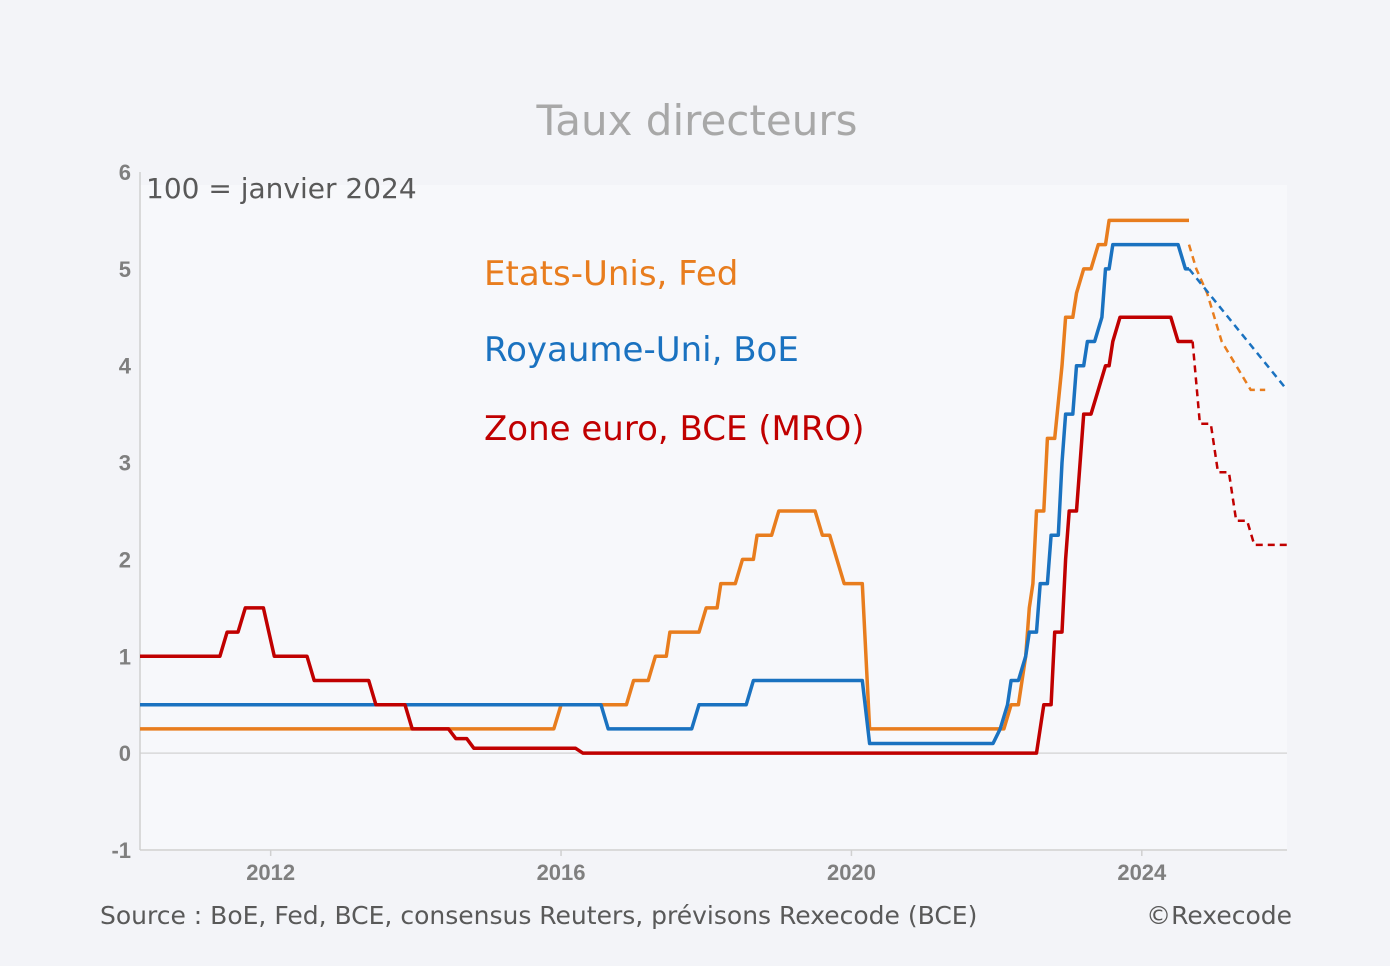 The image size is (1390, 966). Describe the element at coordinates (1219, 915) in the screenshot. I see `copyright: ©Rexecode` at that location.